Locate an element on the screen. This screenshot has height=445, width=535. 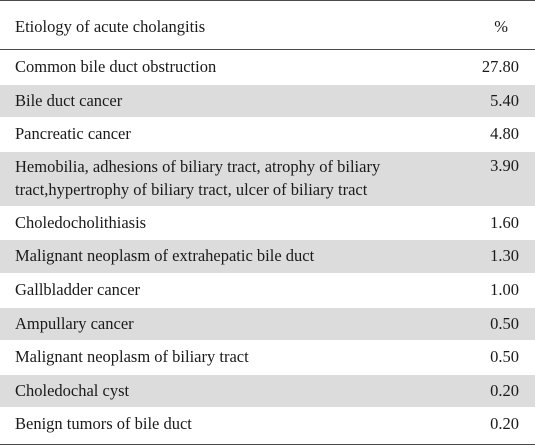
row-value: 27.80 is located at coordinates (500, 66).